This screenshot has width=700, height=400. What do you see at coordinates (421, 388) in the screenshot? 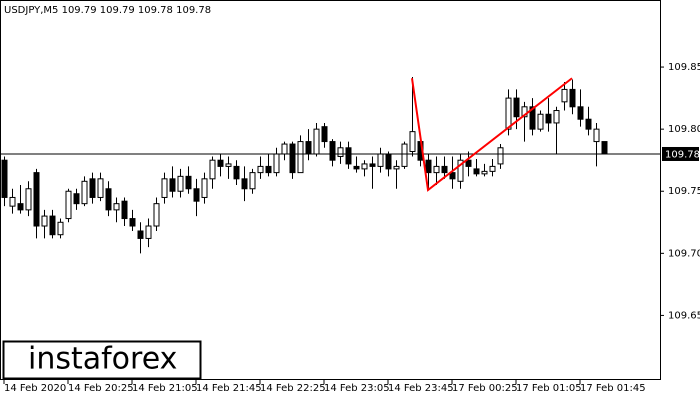
I see `x-tick-label: 14 Feb 23:45` at bounding box center [421, 388].